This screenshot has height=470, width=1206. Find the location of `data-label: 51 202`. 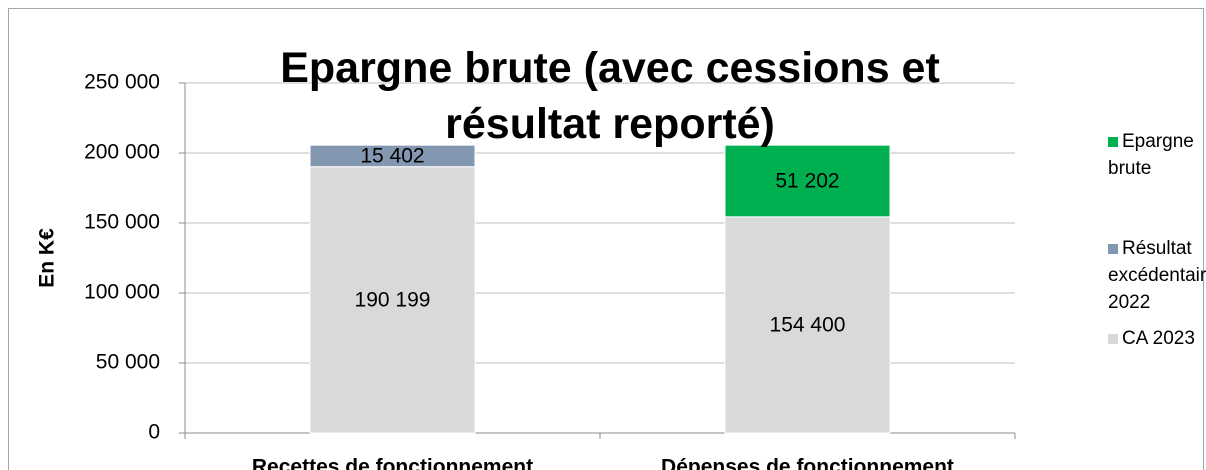

data-label: 51 202 is located at coordinates (807, 181).